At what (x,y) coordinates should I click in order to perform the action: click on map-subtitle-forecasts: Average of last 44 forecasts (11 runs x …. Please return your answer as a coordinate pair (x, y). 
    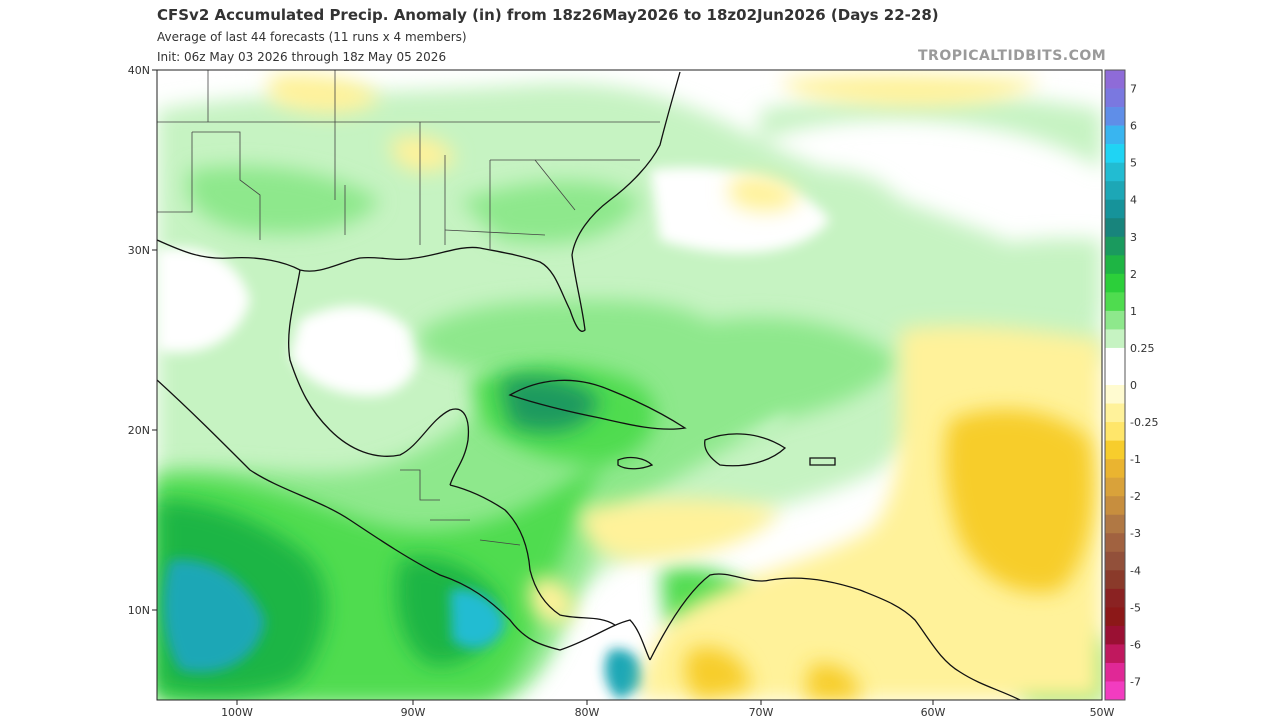
    Looking at the image, I should click on (312, 37).